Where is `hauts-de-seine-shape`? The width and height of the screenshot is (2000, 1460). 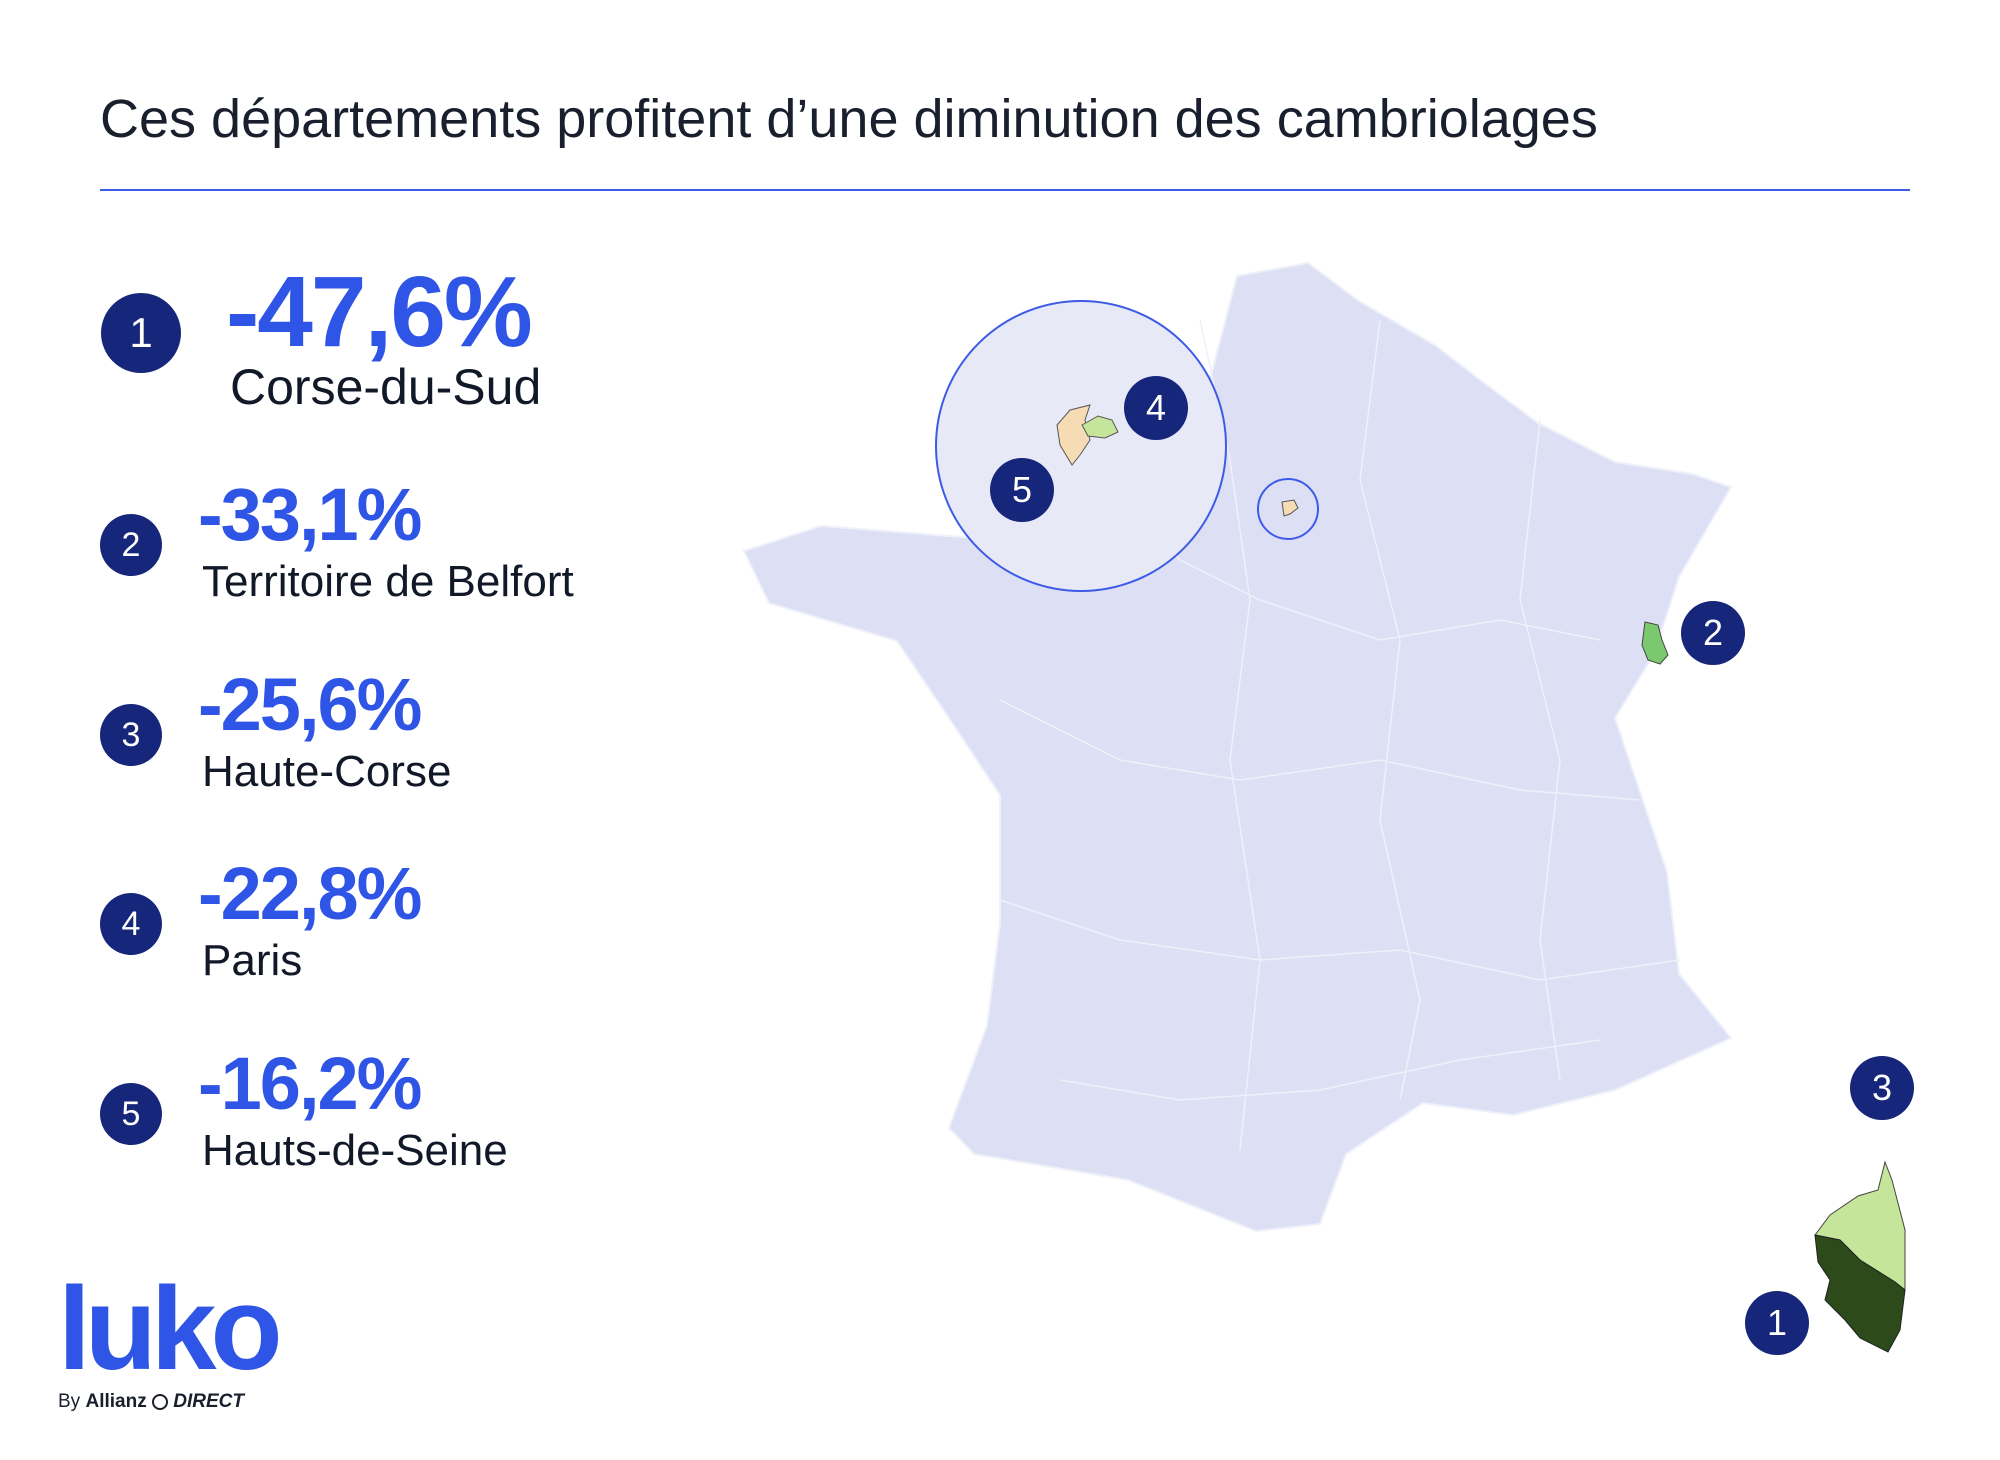
hauts-de-seine-shape is located at coordinates (1073, 435).